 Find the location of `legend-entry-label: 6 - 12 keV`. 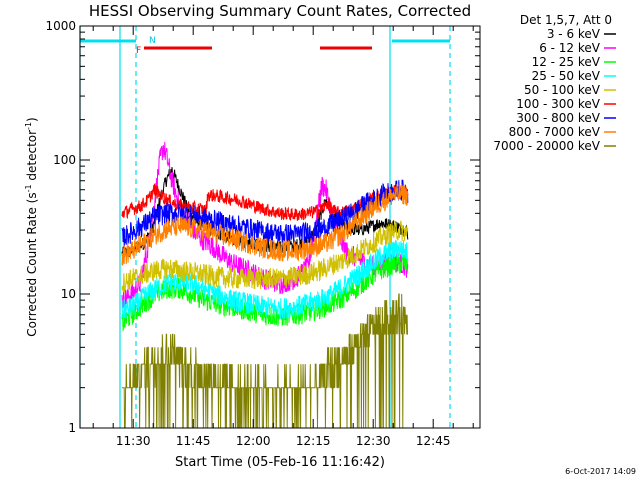

legend-entry-label: 6 - 12 keV is located at coordinates (570, 48).